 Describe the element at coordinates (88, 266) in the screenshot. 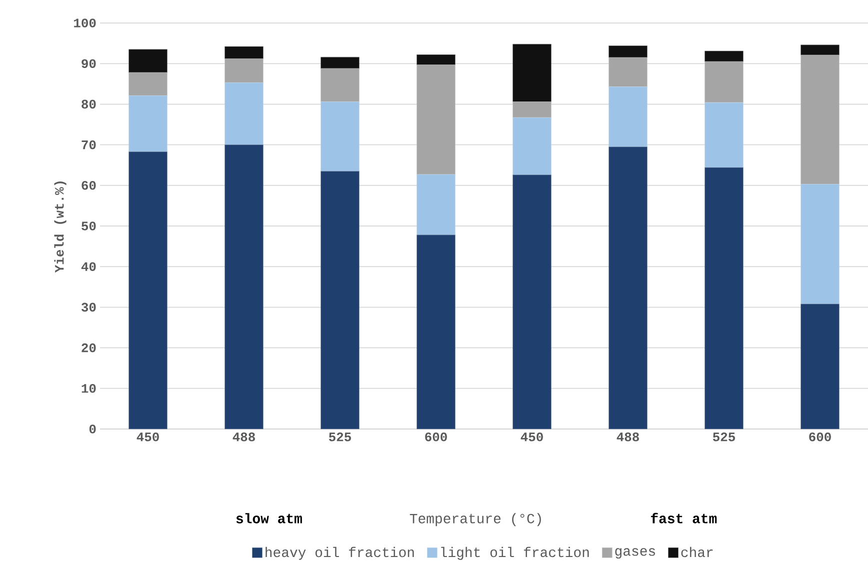

I see `y-tick-label: 40` at that location.